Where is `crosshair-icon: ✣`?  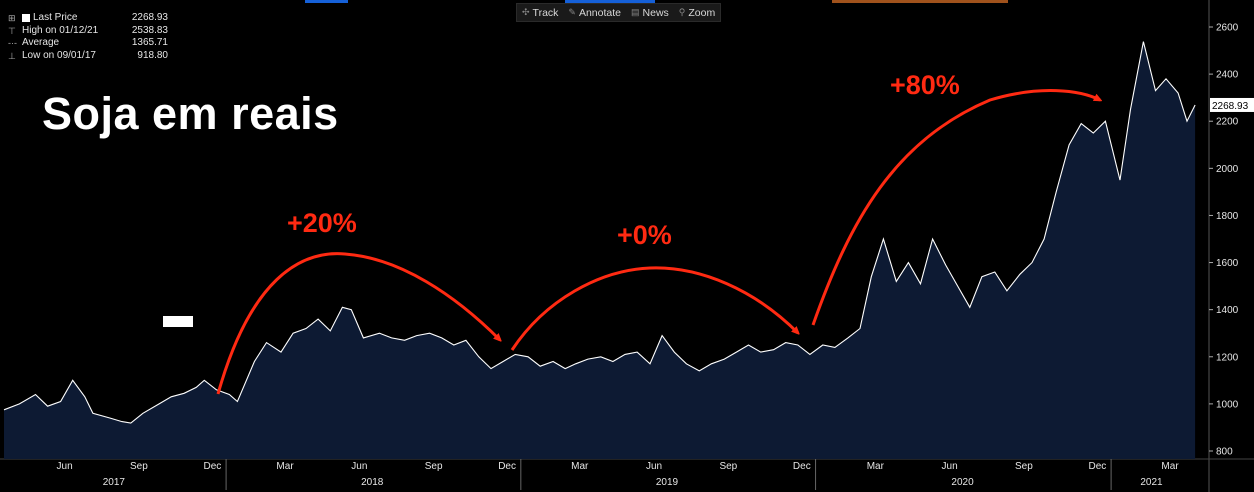 crosshair-icon: ✣ is located at coordinates (526, 12).